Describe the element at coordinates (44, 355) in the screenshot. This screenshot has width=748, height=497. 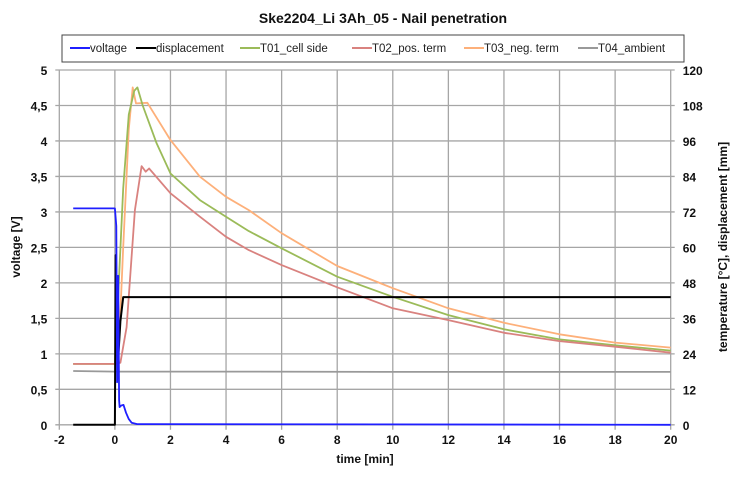
I see `y-tick-label: 1` at that location.